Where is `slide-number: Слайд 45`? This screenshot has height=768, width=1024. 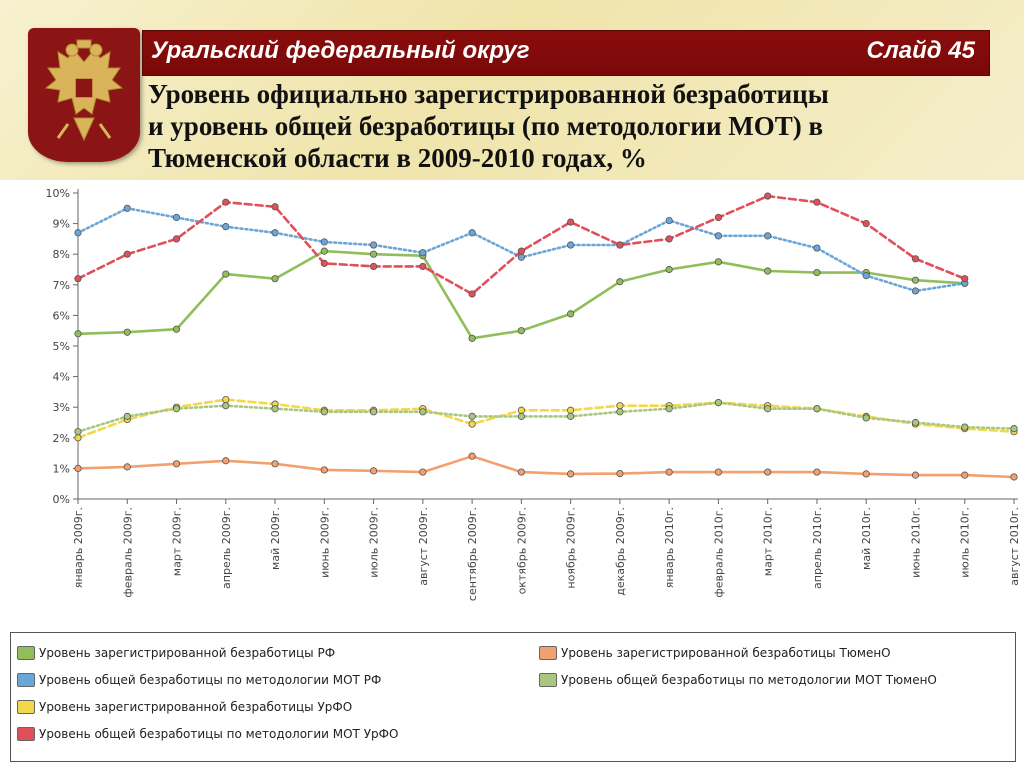
slide-number: Слайд 45 is located at coordinates (920, 50).